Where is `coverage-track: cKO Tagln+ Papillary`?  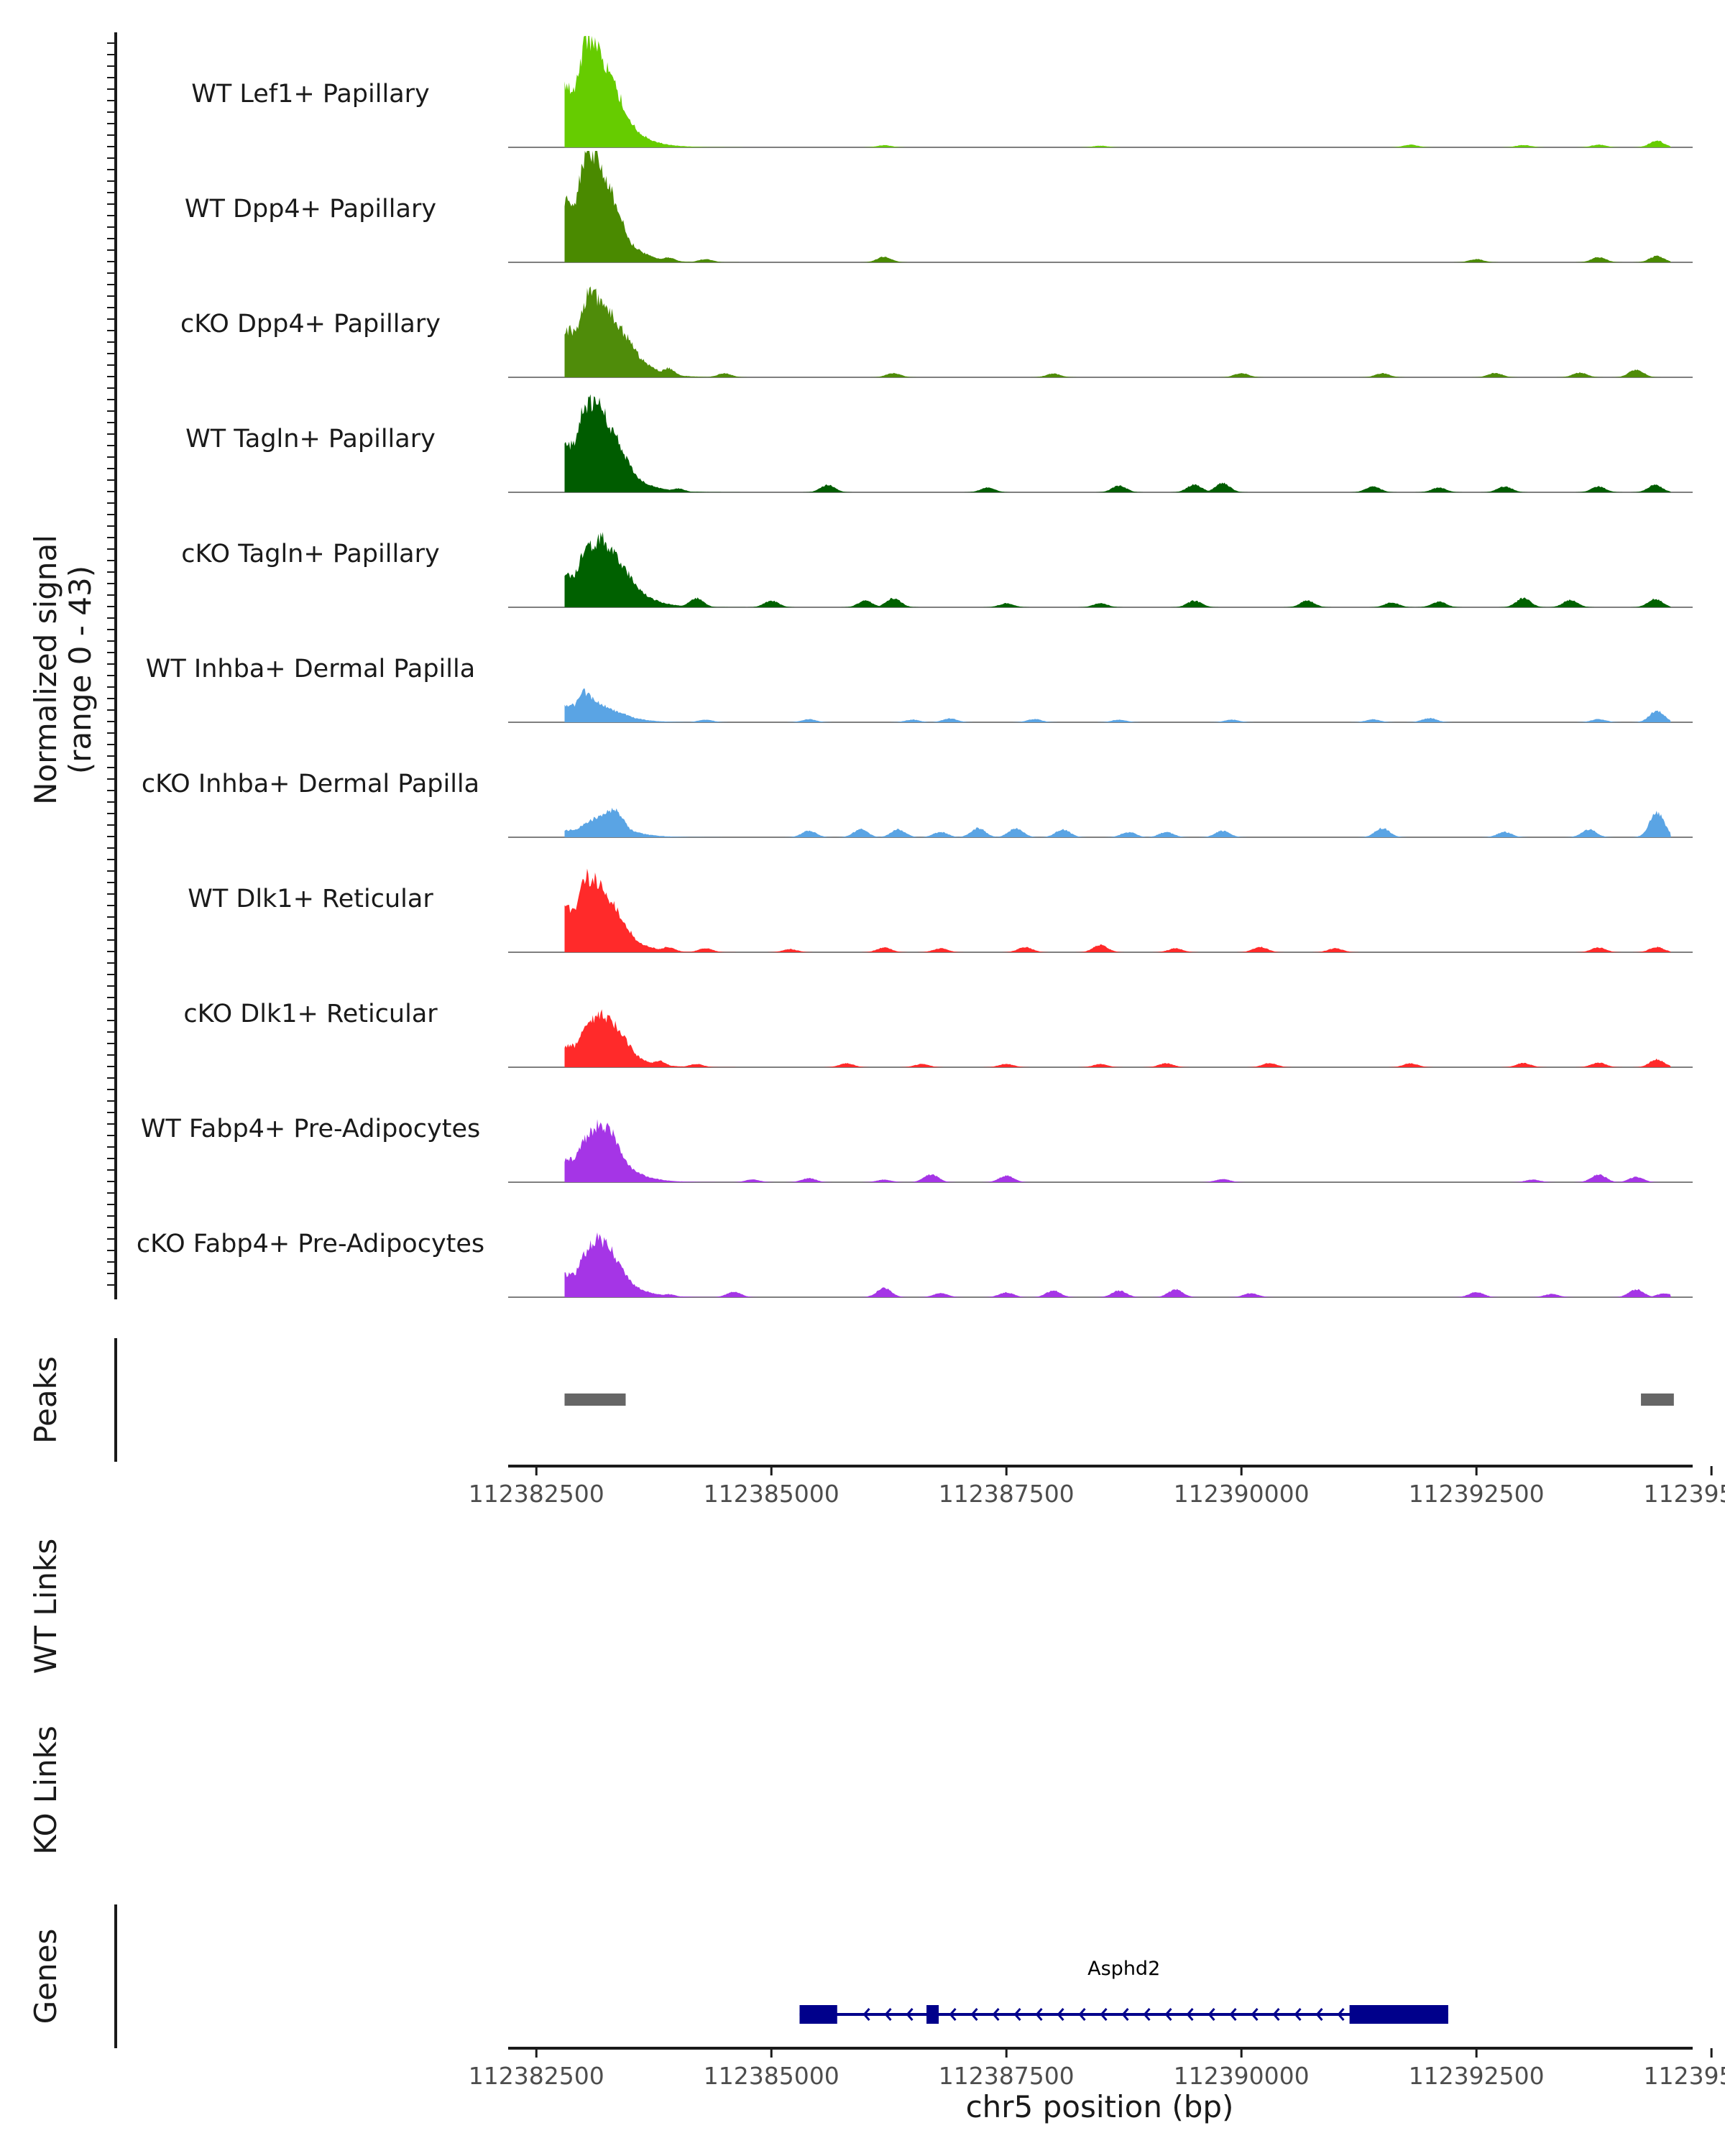
coverage-track: cKO Tagln+ Papillary is located at coordinates (937, 570).